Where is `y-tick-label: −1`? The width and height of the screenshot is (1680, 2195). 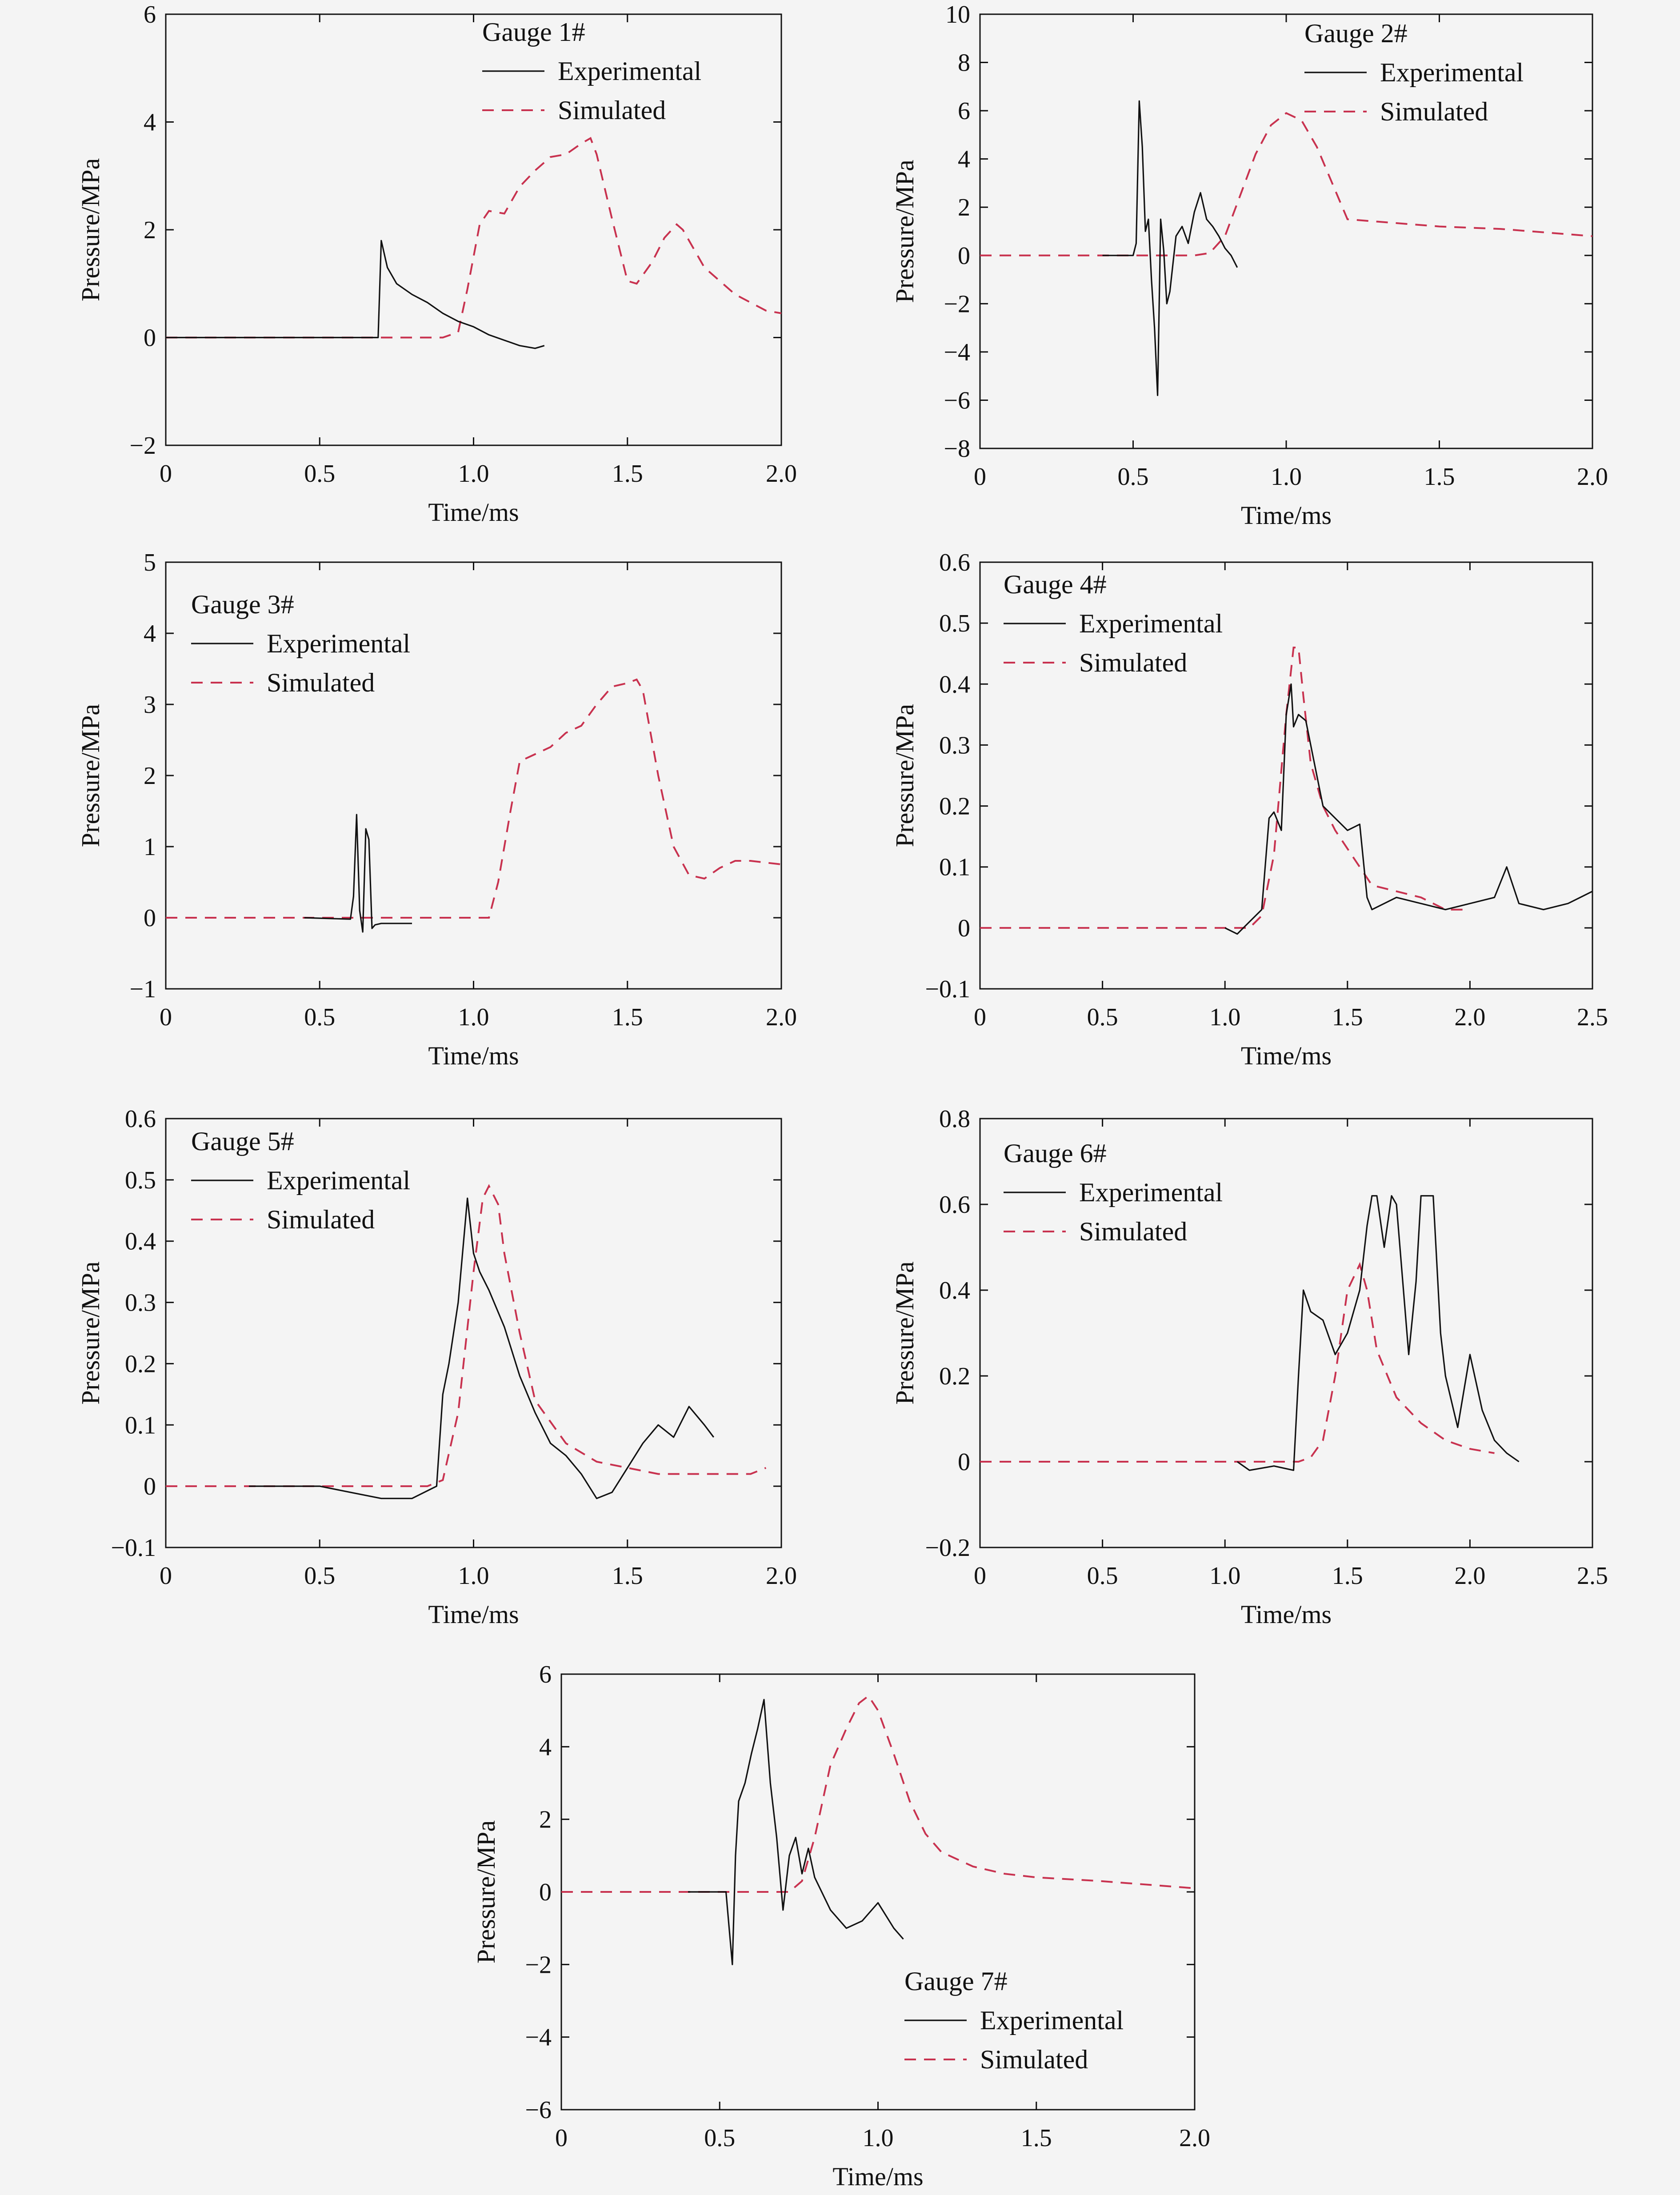
y-tick-label: −1 is located at coordinates (142, 989).